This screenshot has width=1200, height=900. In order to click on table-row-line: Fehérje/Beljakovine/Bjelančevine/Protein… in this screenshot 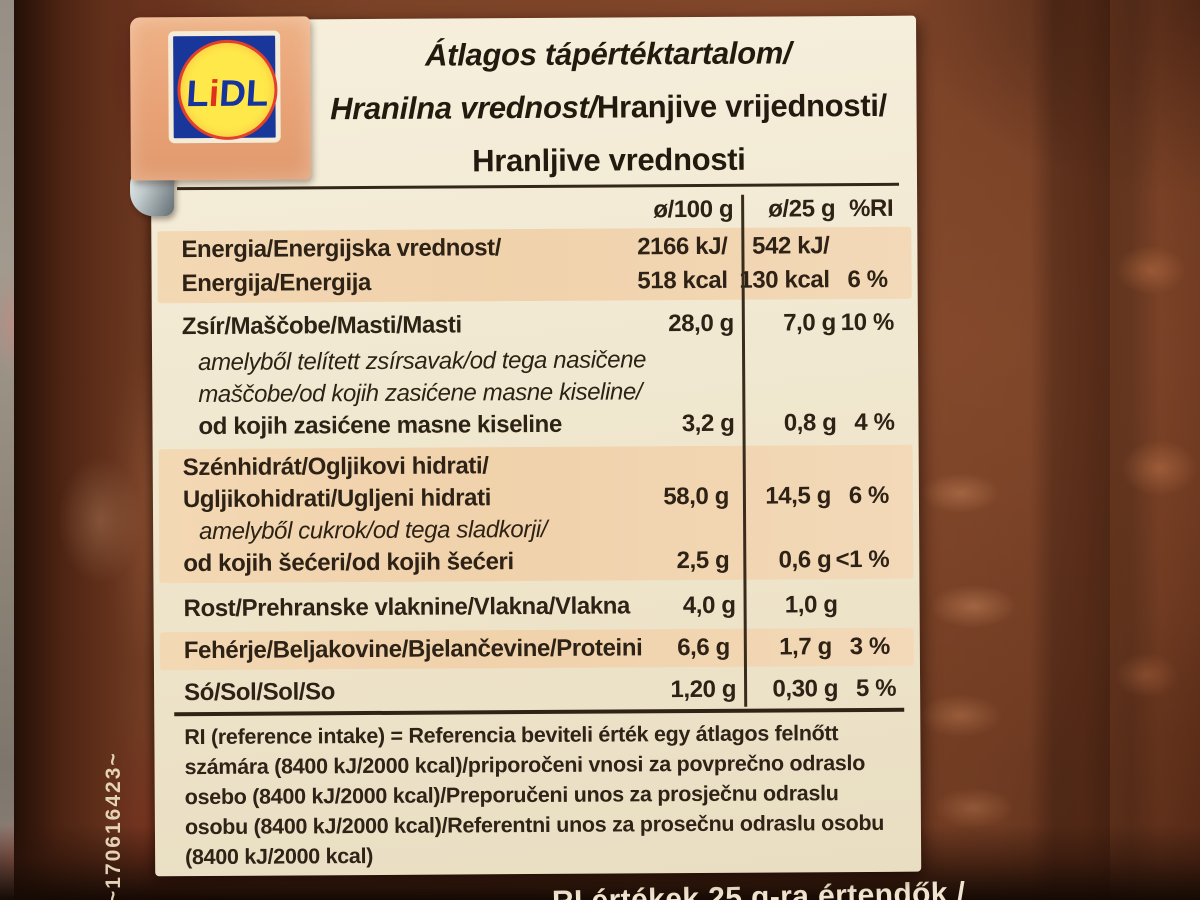, I will do `click(537, 649)`.